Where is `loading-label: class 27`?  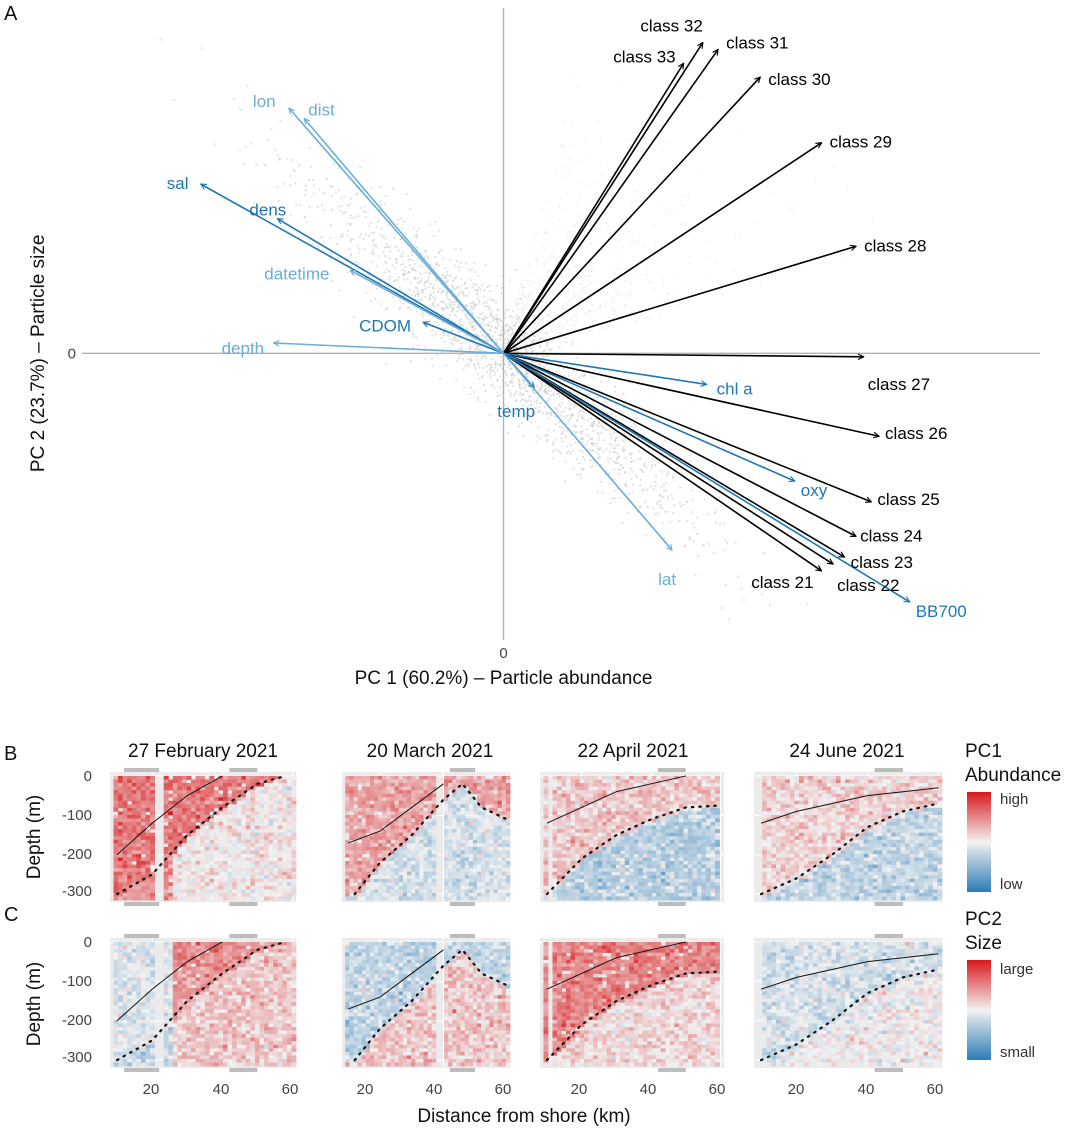 loading-label: class 27 is located at coordinates (899, 384).